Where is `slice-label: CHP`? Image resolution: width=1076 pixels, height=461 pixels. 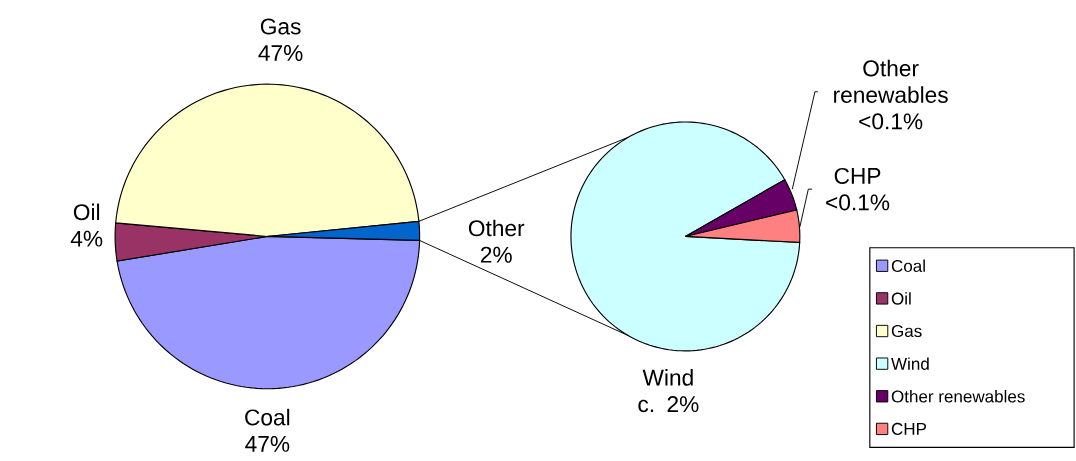 slice-label: CHP is located at coordinates (857, 176).